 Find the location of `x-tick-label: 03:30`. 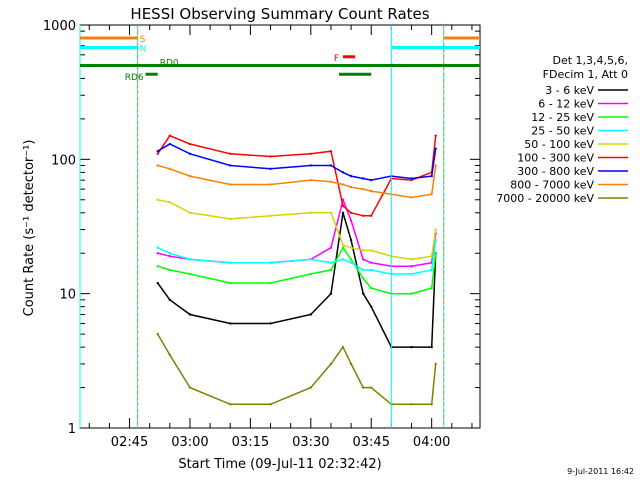

x-tick-label: 03:30 is located at coordinates (310, 442).